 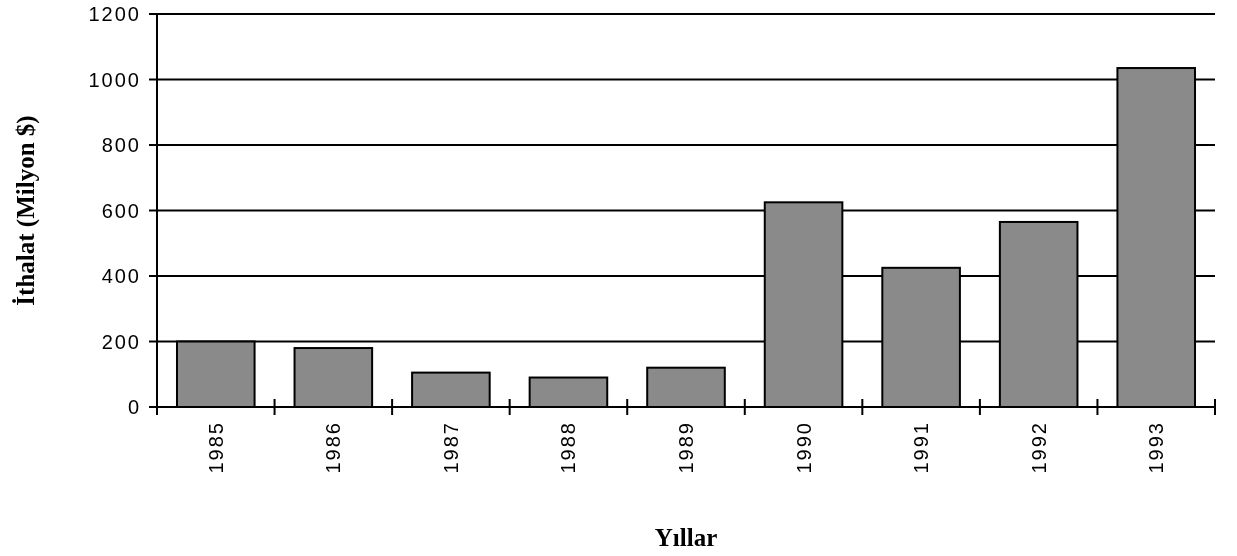 I want to click on y-tick-label: 1200, so click(x=114, y=14).